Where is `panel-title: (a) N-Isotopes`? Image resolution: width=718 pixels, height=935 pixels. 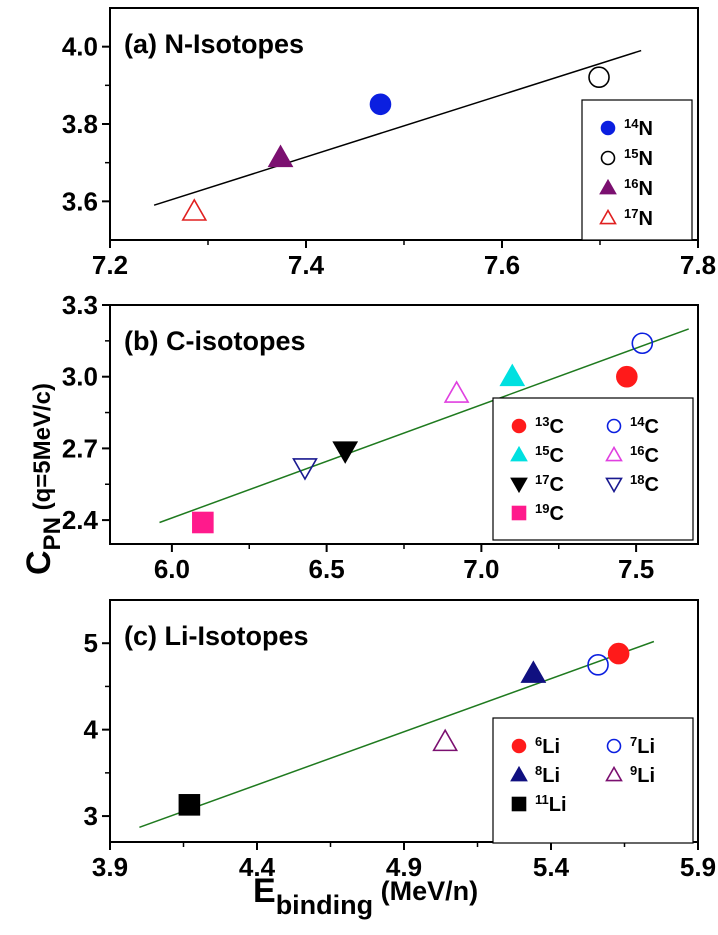
panel-title: (a) N-Isotopes is located at coordinates (214, 44).